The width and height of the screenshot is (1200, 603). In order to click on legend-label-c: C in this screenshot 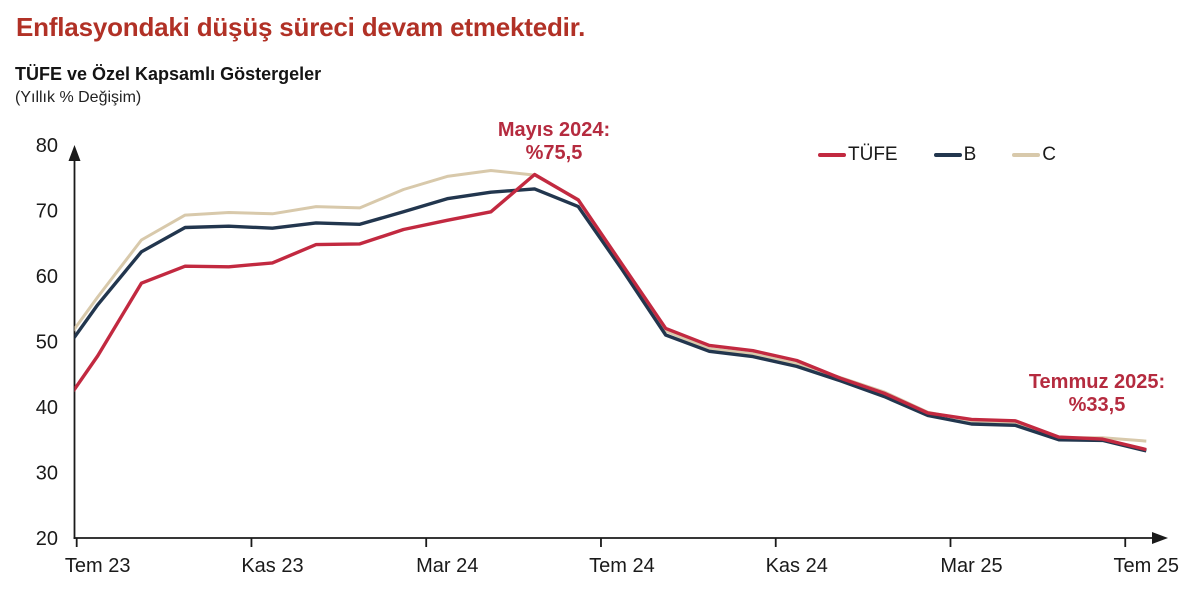, I will do `click(1049, 154)`.